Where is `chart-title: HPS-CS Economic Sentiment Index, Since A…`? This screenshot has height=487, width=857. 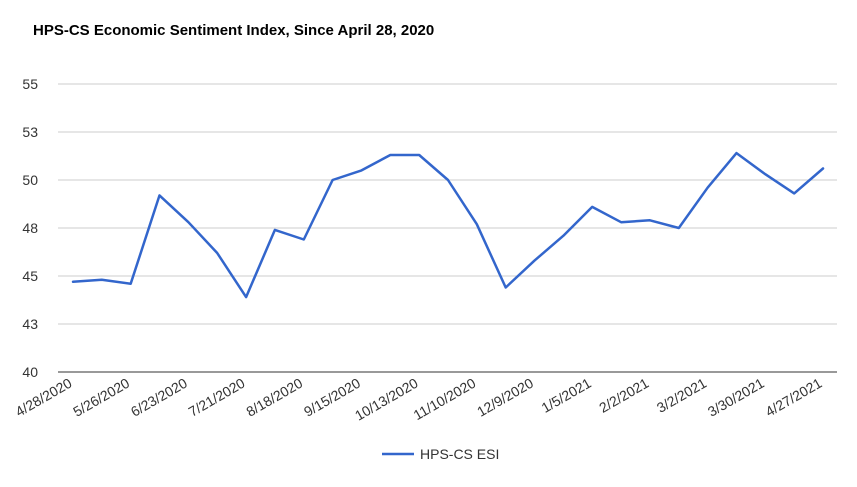 chart-title: HPS-CS Economic Sentiment Index, Since A… is located at coordinates (234, 30).